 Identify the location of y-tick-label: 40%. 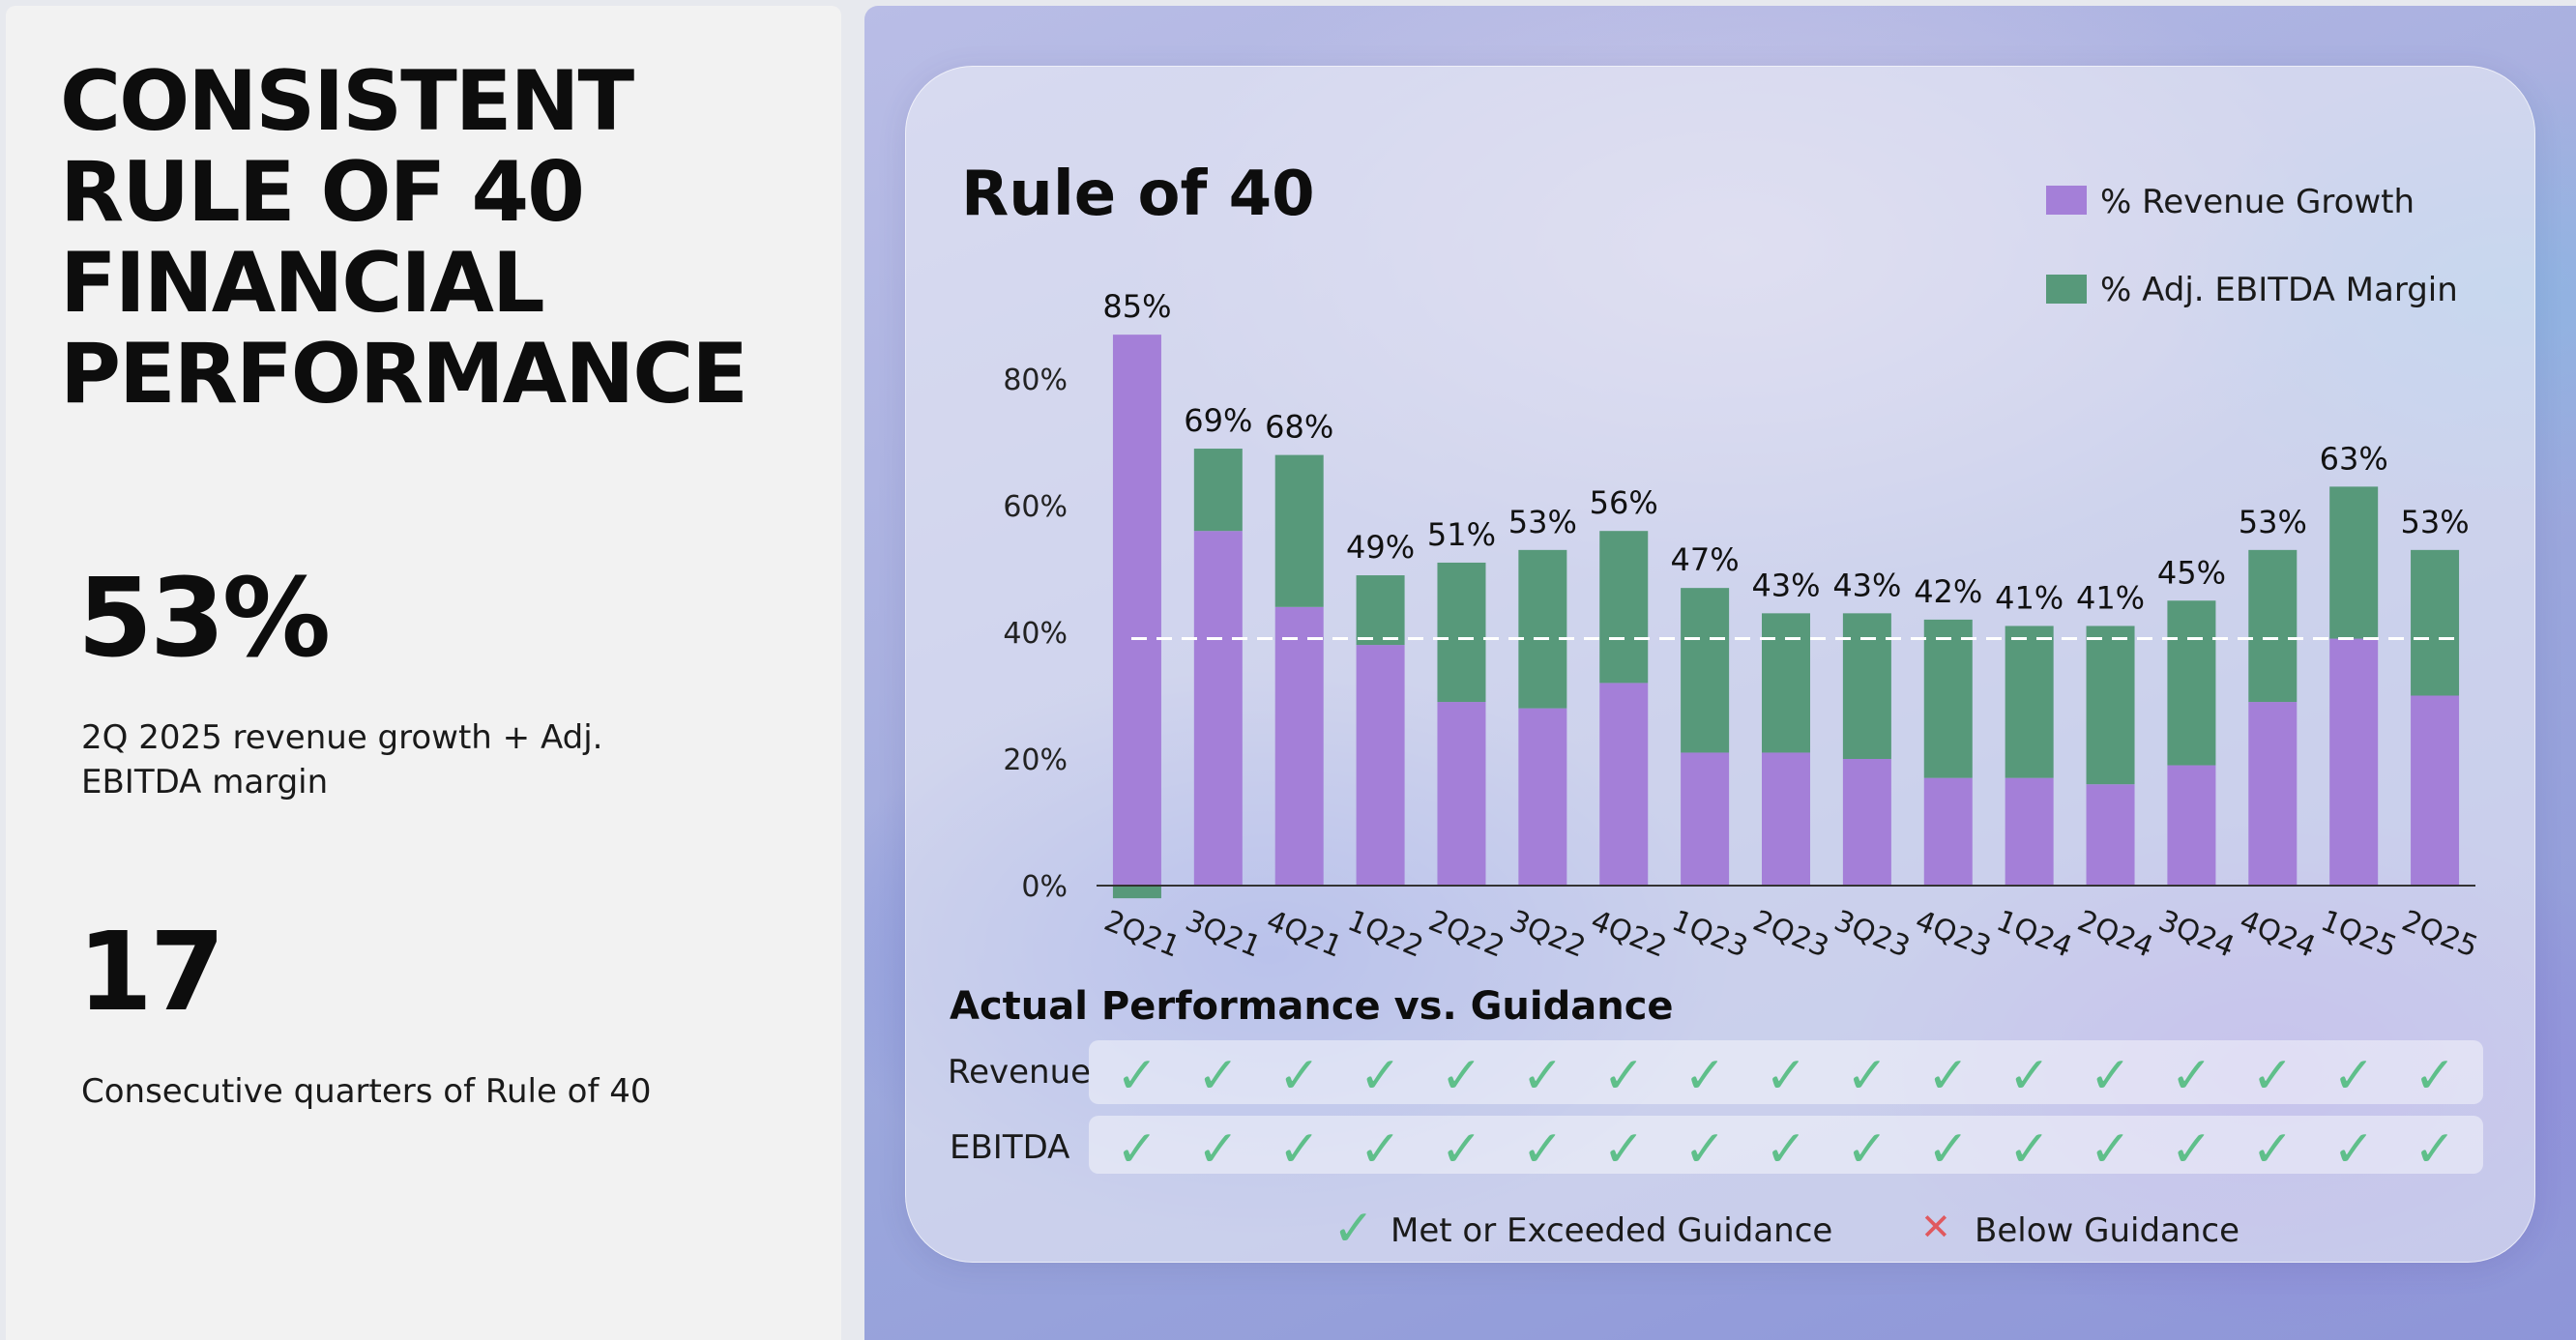
(1035, 634).